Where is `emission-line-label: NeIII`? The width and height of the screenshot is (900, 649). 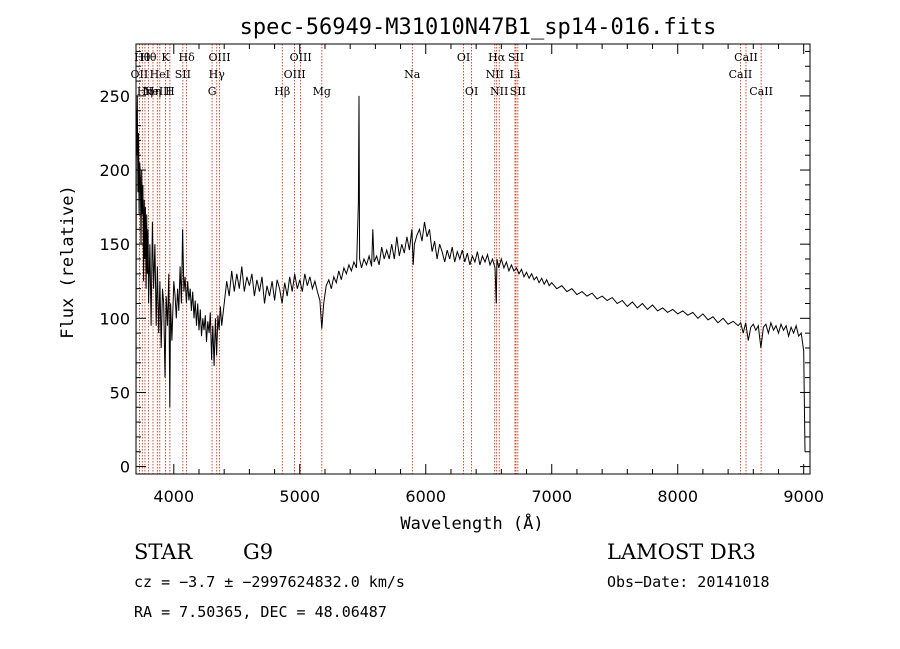
emission-line-label: NeIII is located at coordinates (157, 91).